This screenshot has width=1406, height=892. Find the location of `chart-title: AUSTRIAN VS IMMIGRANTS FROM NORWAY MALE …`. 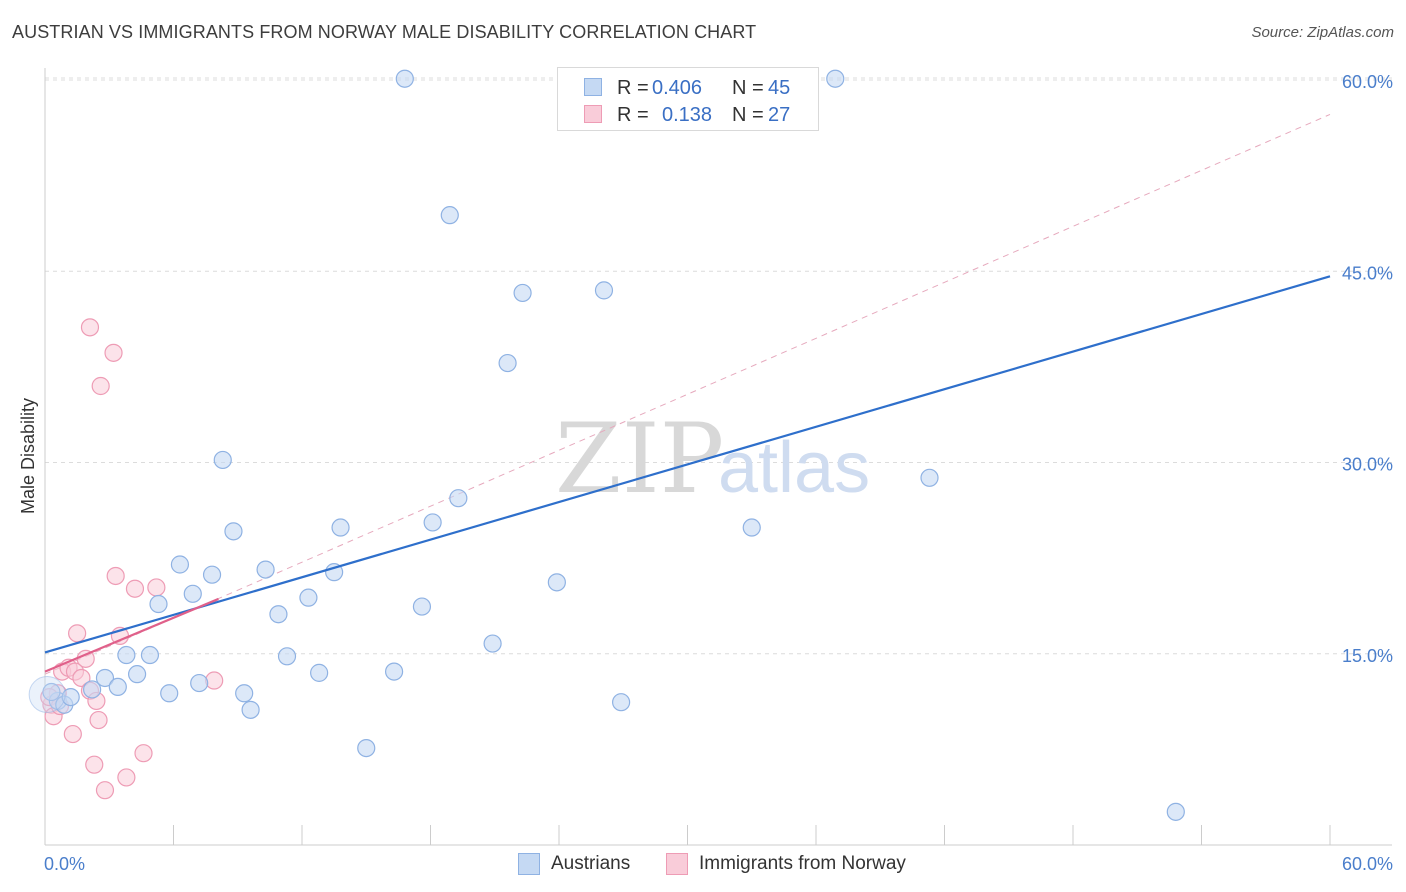

chart-title: AUSTRIAN VS IMMIGRANTS FROM NORWAY MALE … is located at coordinates (384, 32).